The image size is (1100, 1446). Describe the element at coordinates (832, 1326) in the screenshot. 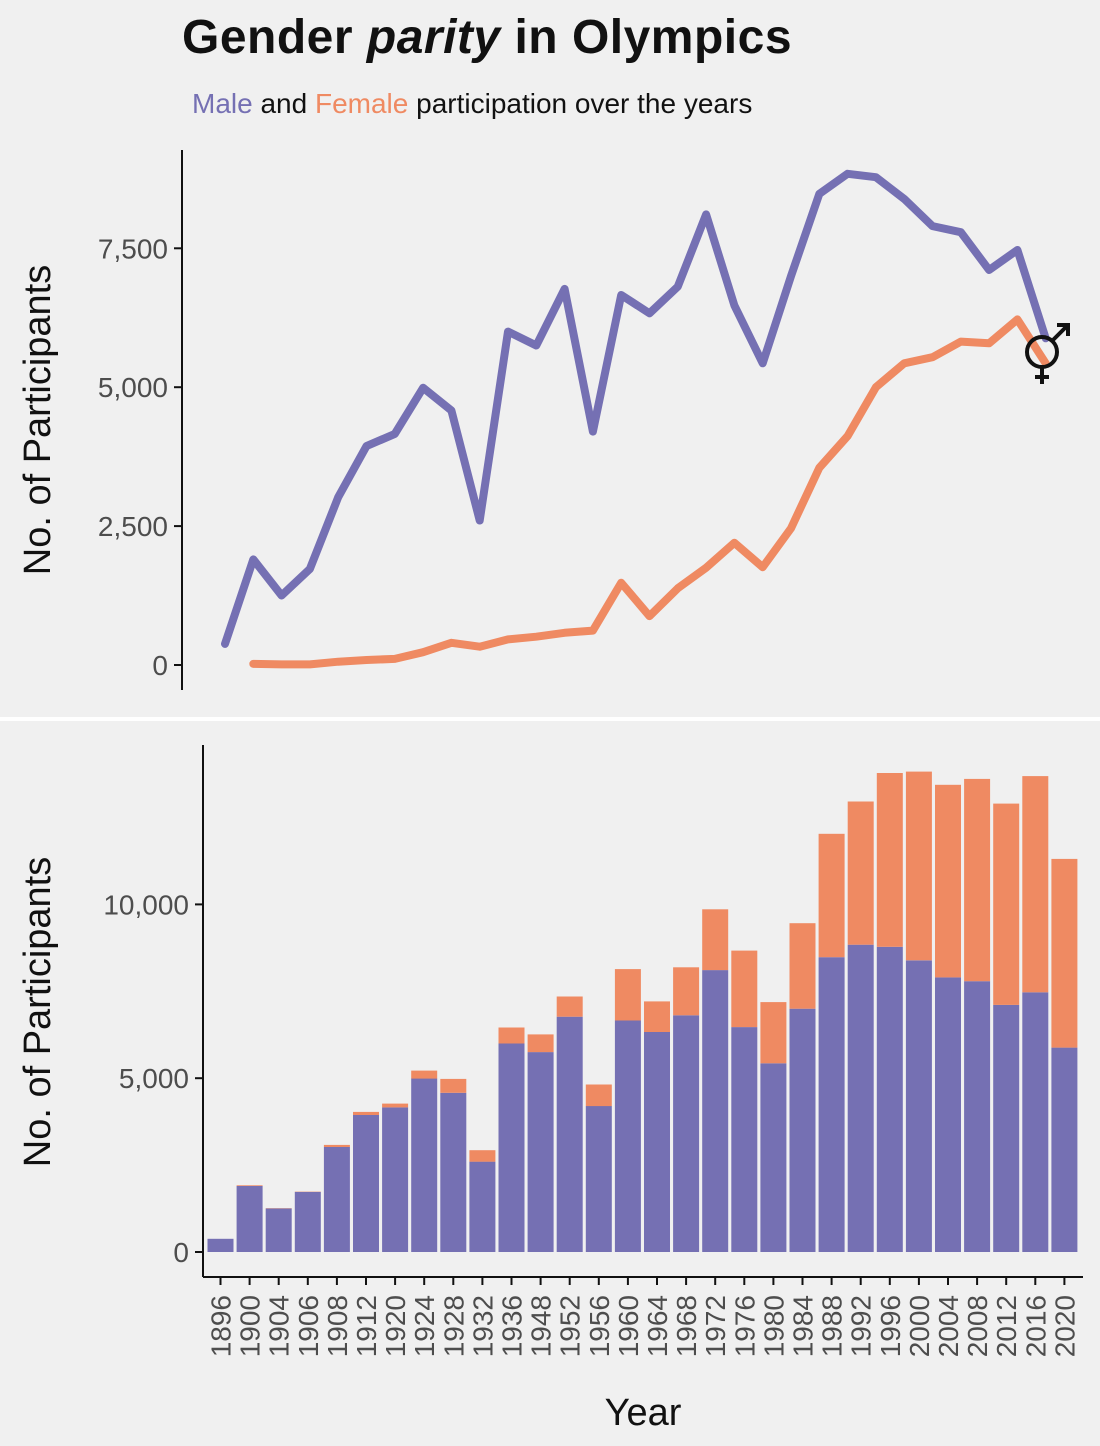

I see `bar-x-tick-label: 1988` at that location.